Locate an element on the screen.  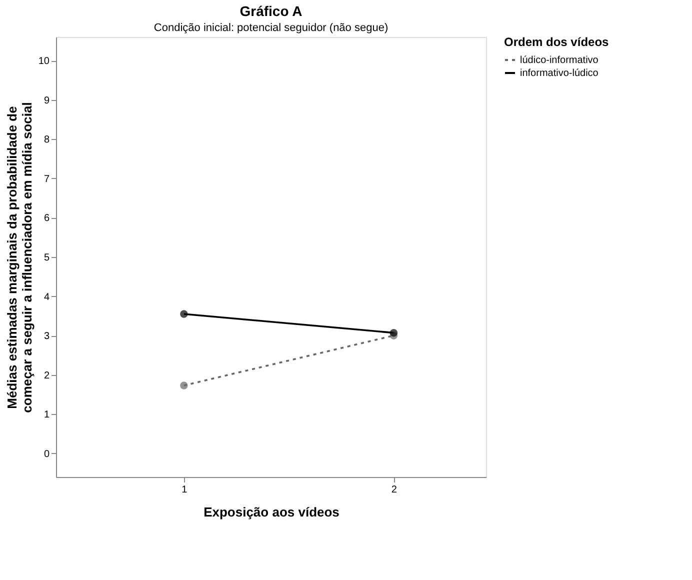
y-tick-label: 7 is located at coordinates (47, 179).